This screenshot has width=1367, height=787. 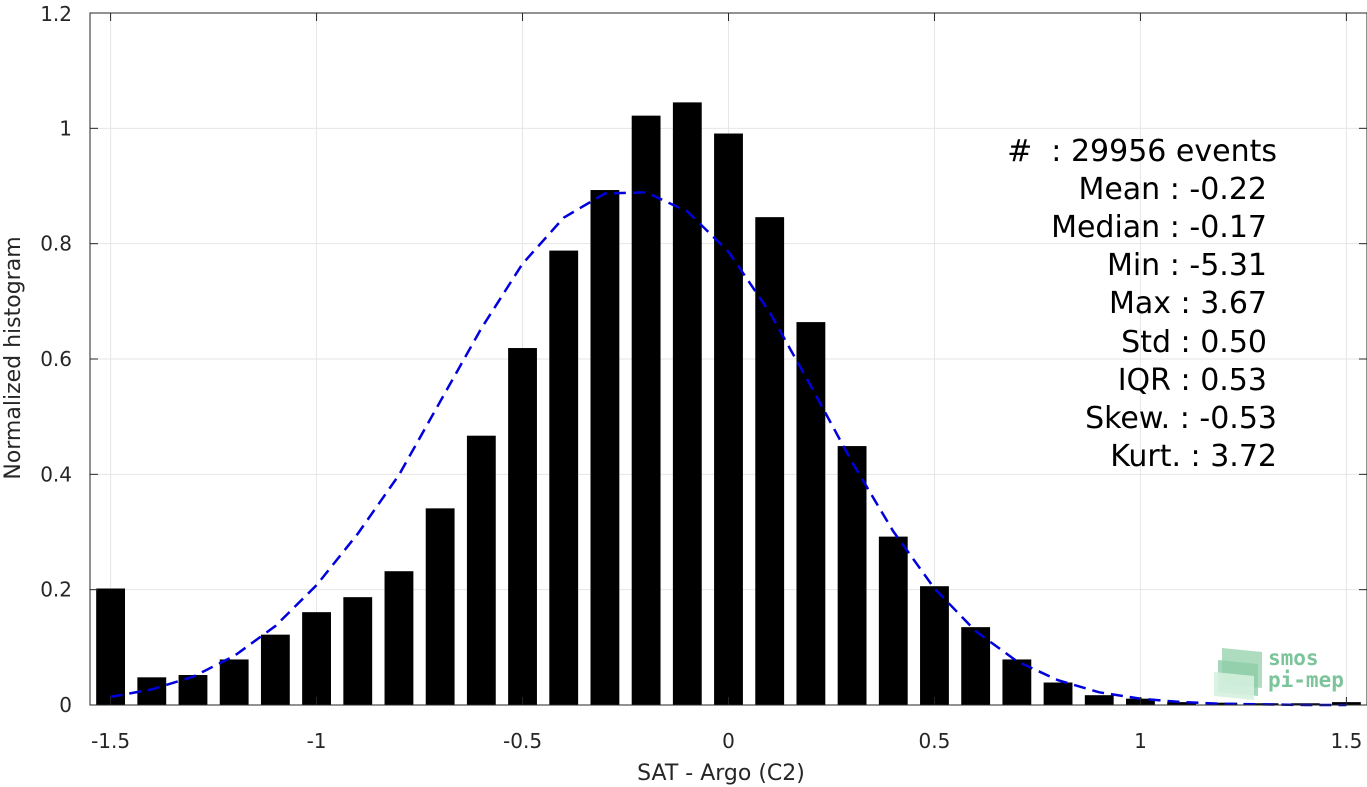 What do you see at coordinates (13, 357) in the screenshot?
I see `y-axis-label: Normalized histogram` at bounding box center [13, 357].